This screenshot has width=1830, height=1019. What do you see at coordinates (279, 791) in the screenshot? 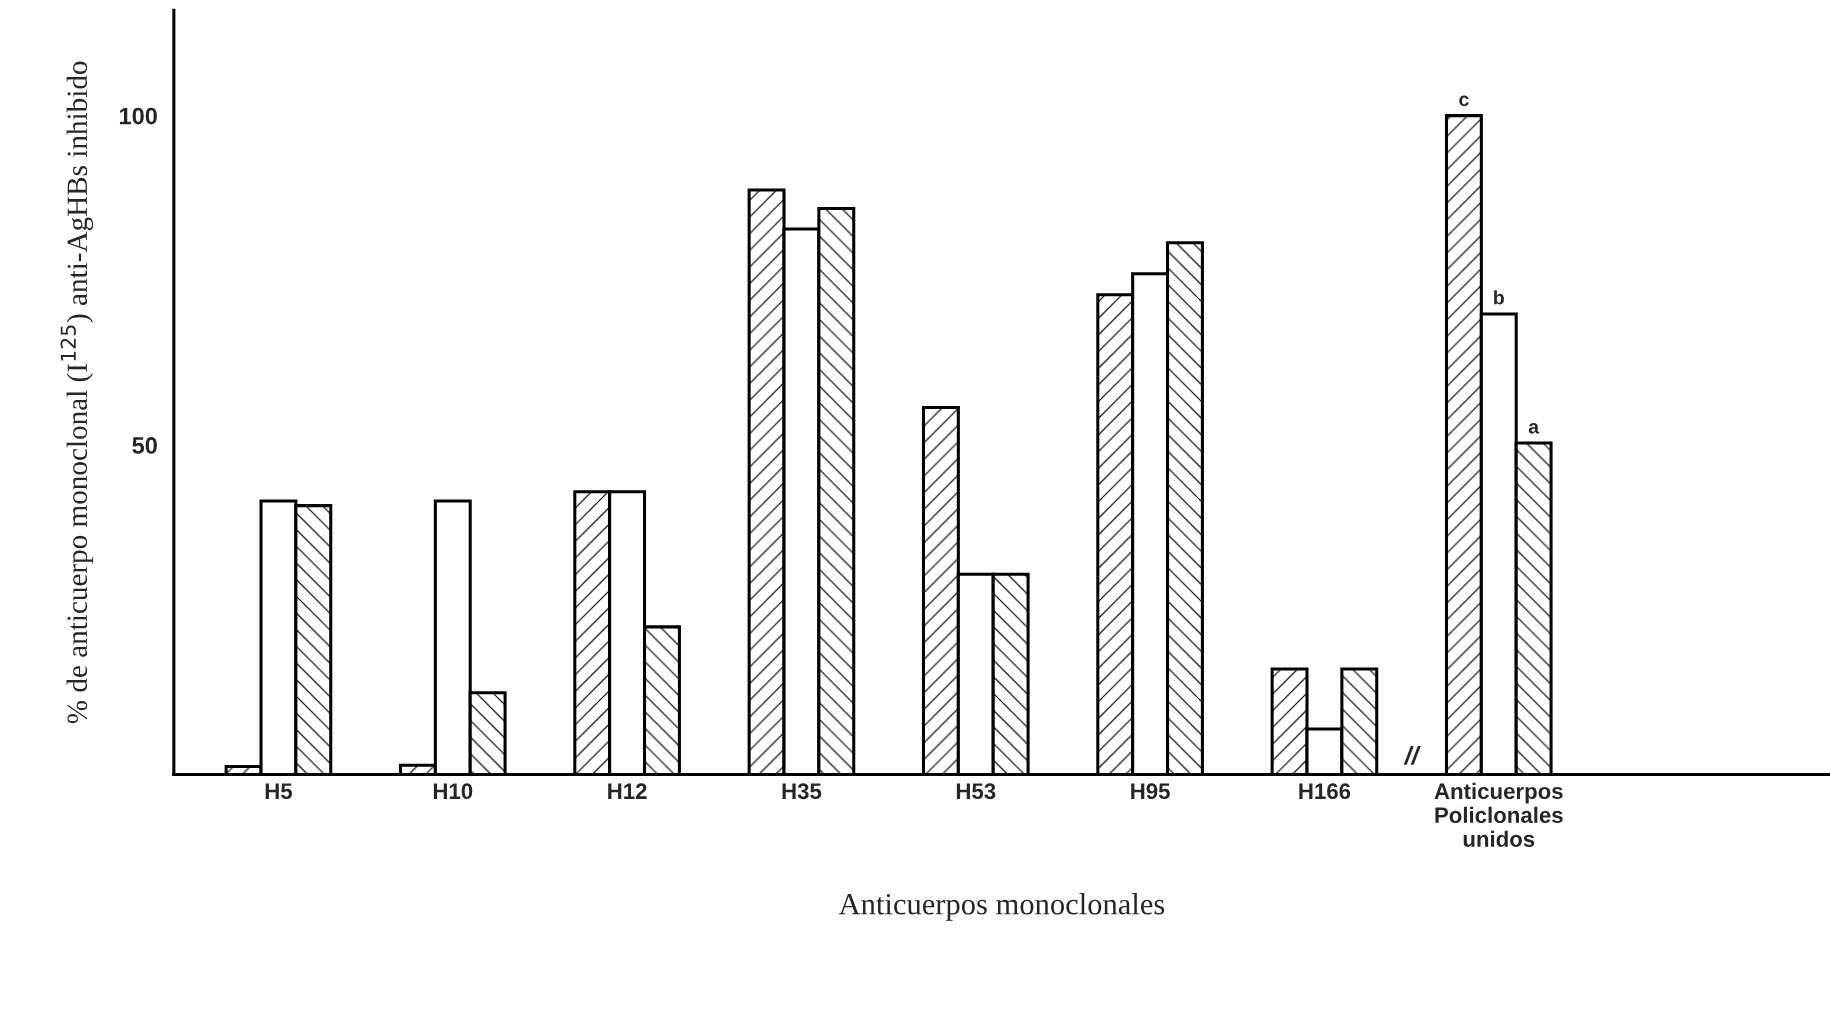
I see `x-tick-label: H5` at bounding box center [279, 791].